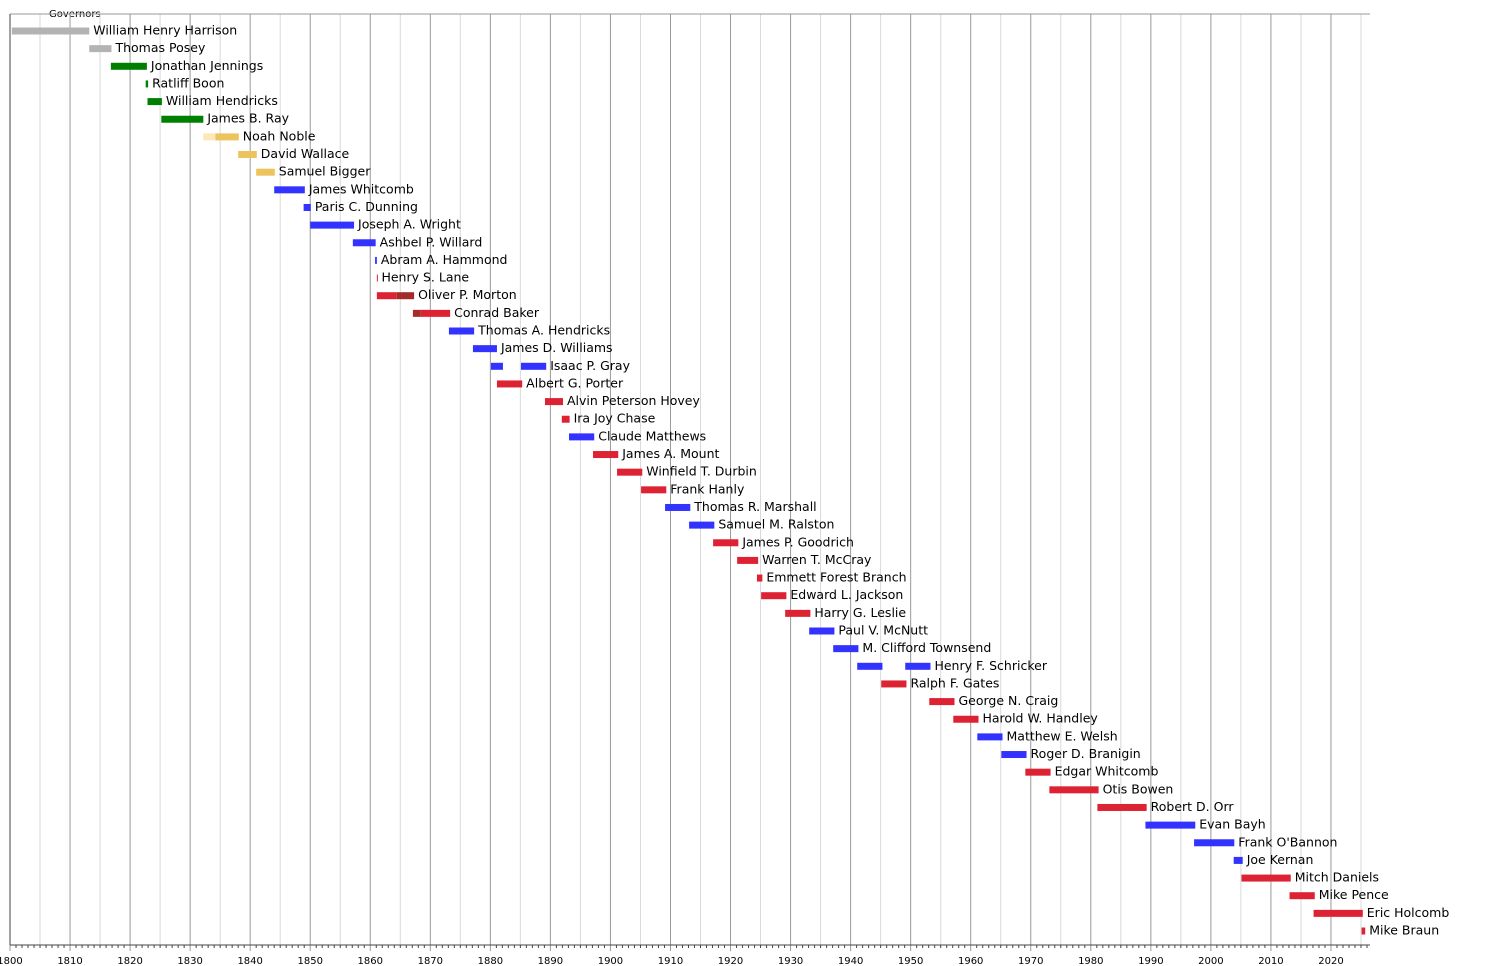 The image size is (1500, 966). What do you see at coordinates (1193, 806) in the screenshot?
I see `governor-label: Robert D. Orr` at bounding box center [1193, 806].